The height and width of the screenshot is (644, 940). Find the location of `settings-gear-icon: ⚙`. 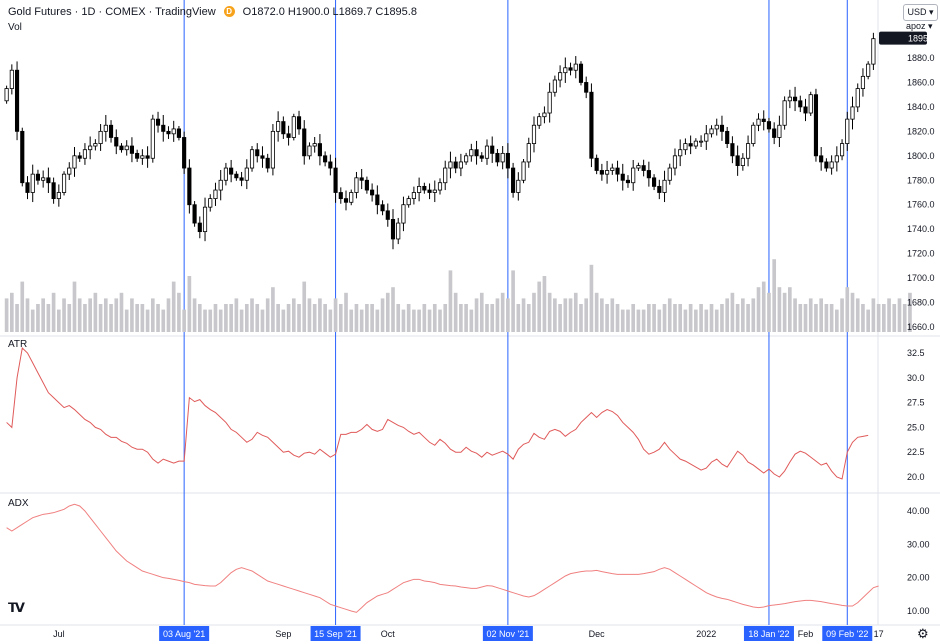

settings-gear-icon: ⚙ is located at coordinates (923, 633).